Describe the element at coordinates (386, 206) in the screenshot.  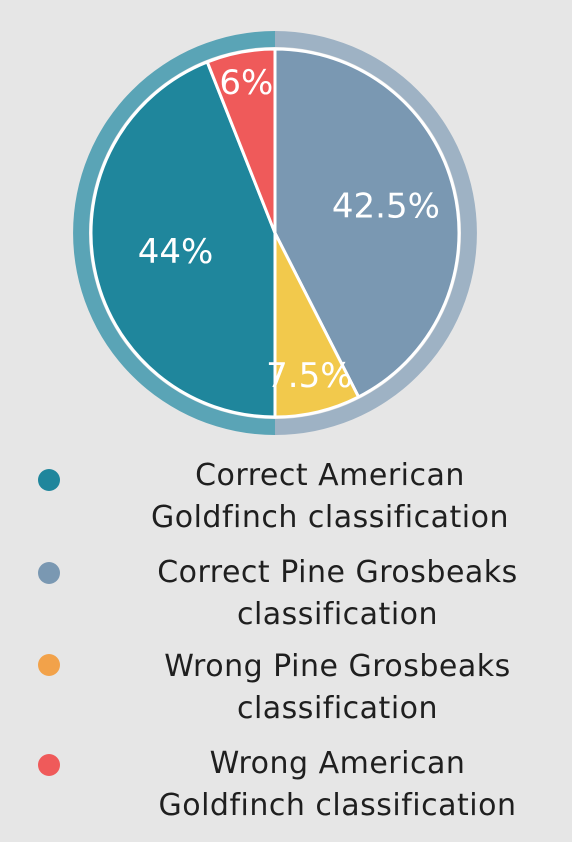
I see `slice-label-correct-pine-grosbeaks-classification: 42.5%` at that location.